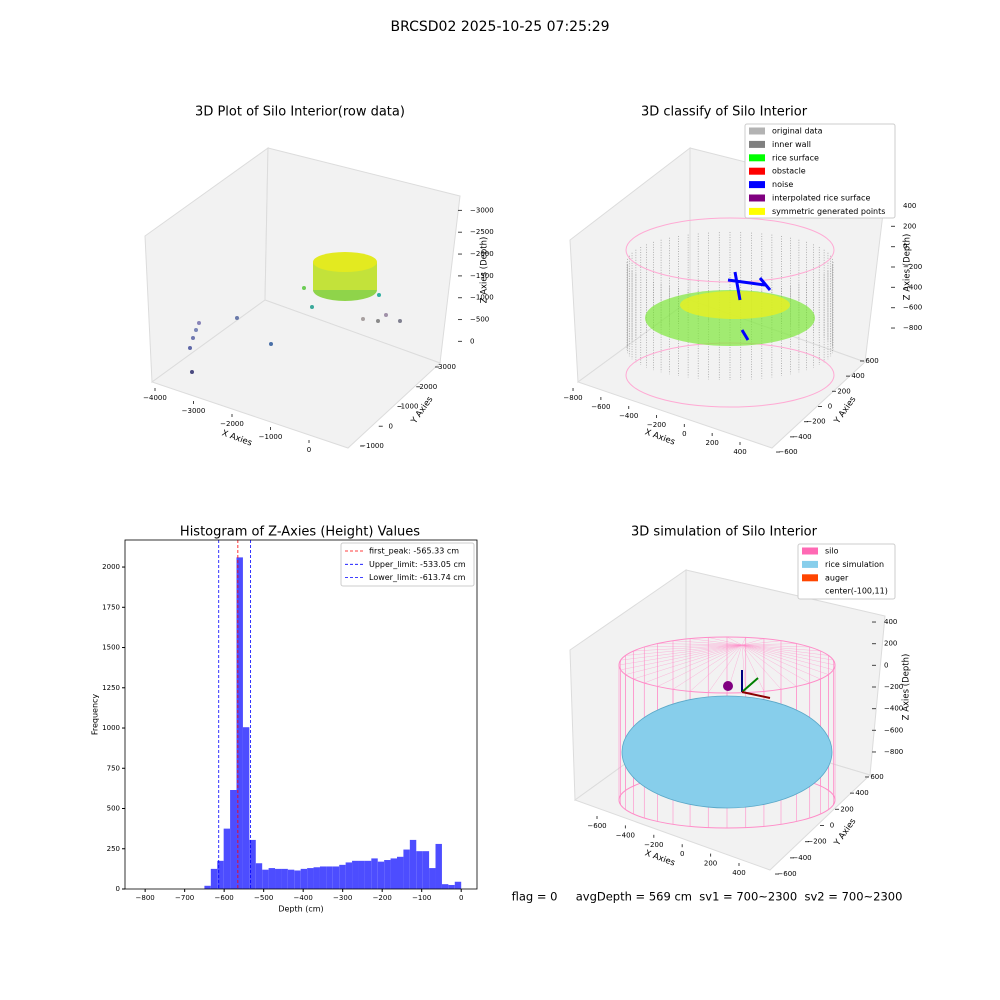 This screenshot has height=1000, width=1000. What do you see at coordinates (113, 809) in the screenshot?
I see `y-tick-label: 500` at bounding box center [113, 809].